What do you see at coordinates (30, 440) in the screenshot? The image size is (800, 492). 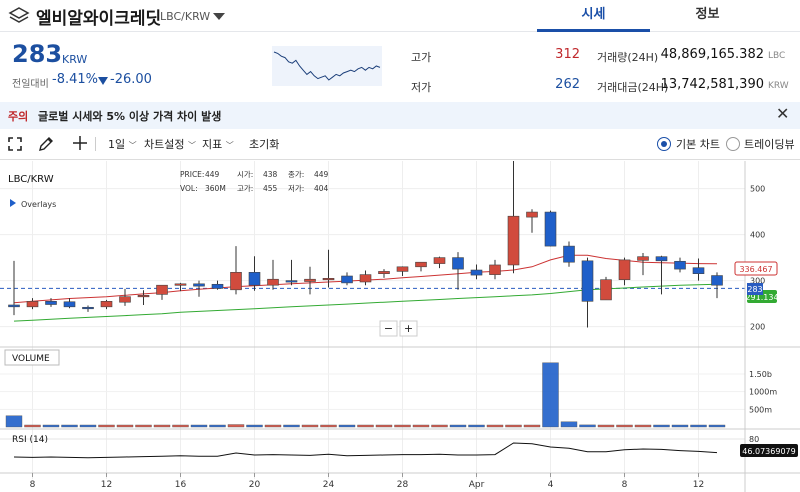 I see `rsi-title: RSI (14)` at bounding box center [30, 440].